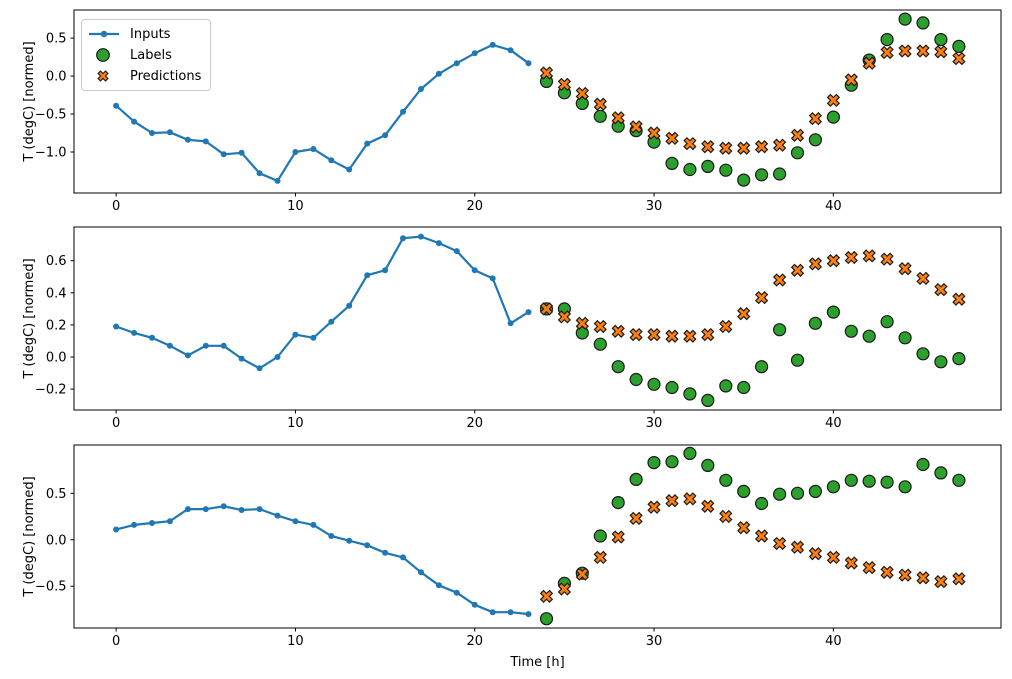  Describe the element at coordinates (322, 302) in the screenshot. I see `inputs-line` at that location.